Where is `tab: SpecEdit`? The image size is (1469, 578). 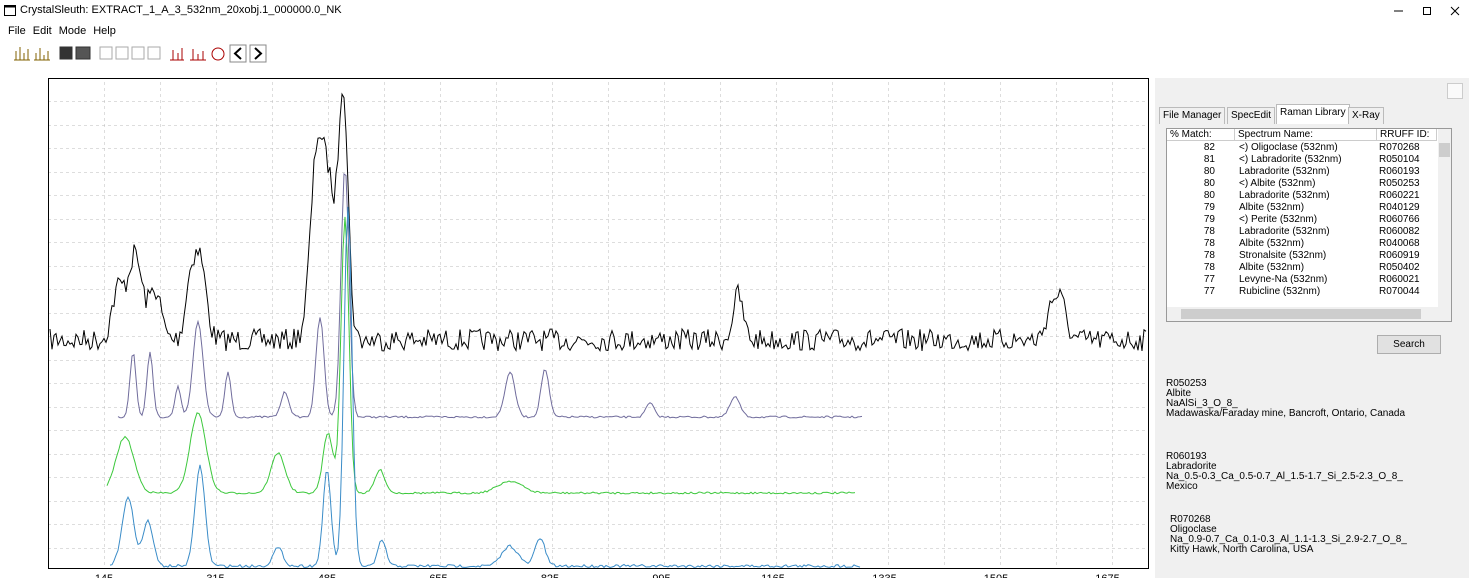 tab: SpecEdit is located at coordinates (1251, 115).